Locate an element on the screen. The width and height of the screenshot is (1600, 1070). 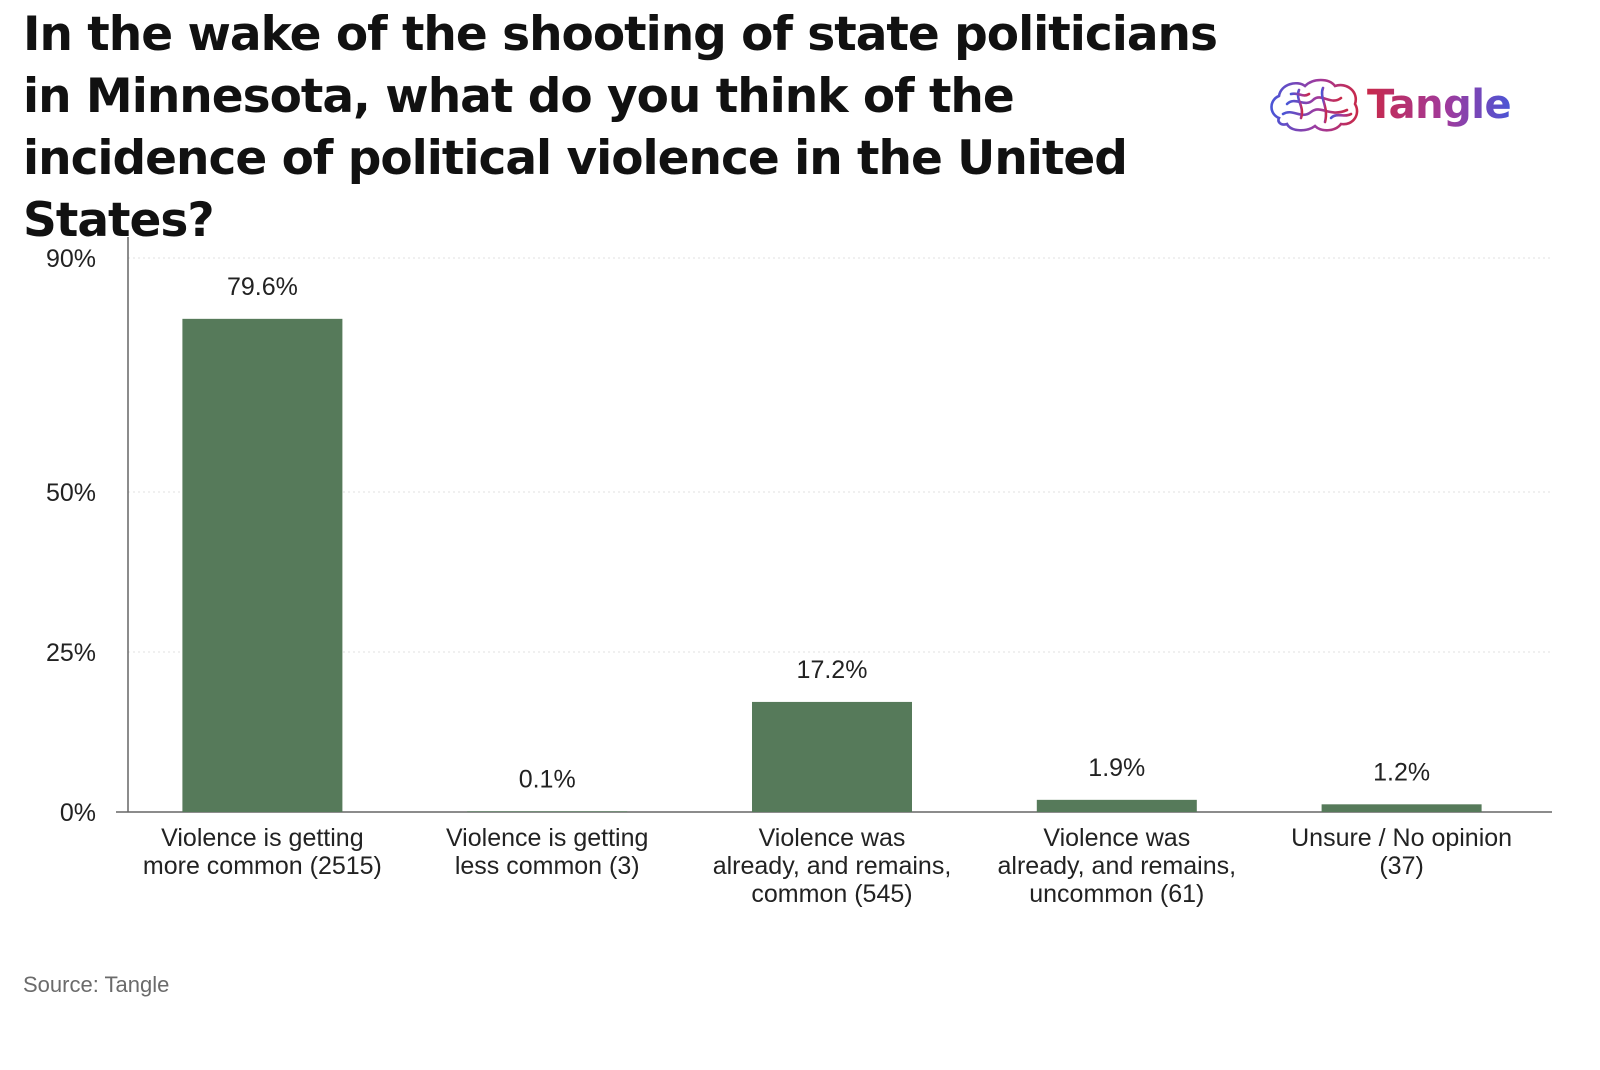
data-label: 17.2% is located at coordinates (832, 670).